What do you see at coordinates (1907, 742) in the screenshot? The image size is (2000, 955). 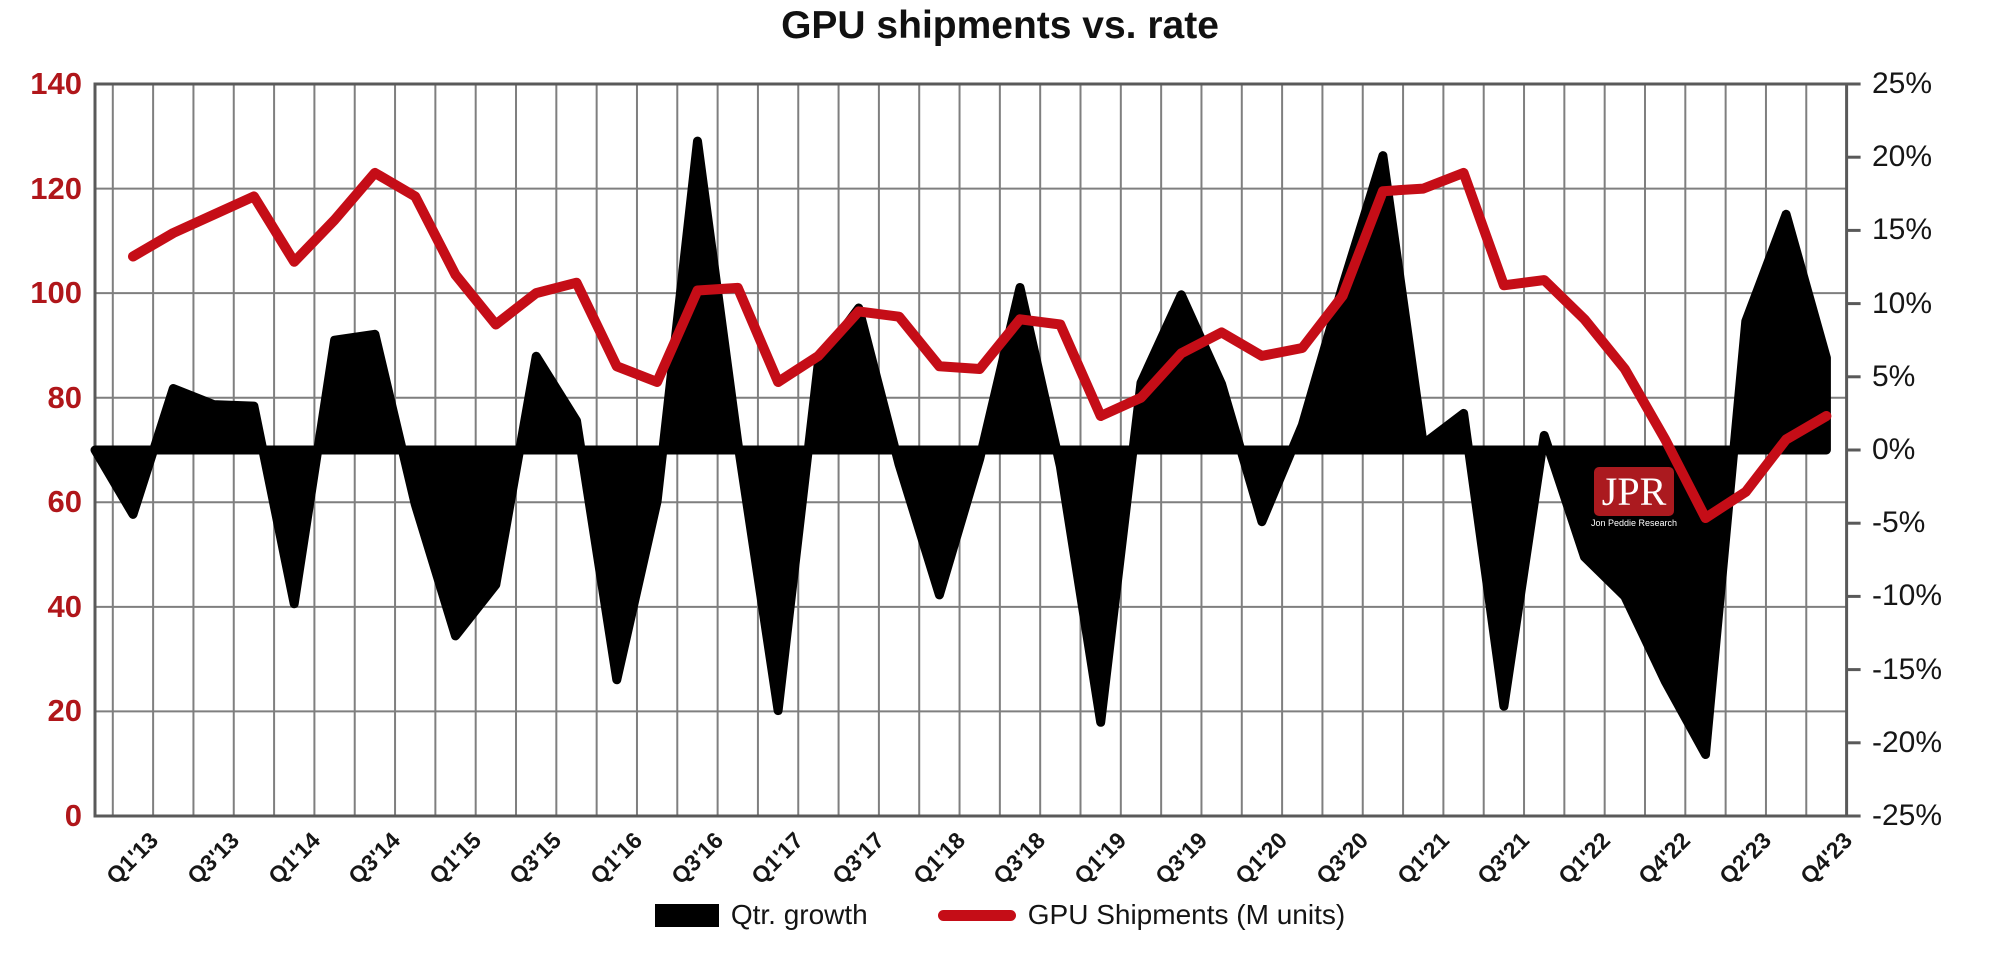 I see `right-axis-tick-label: -20%` at bounding box center [1907, 742].